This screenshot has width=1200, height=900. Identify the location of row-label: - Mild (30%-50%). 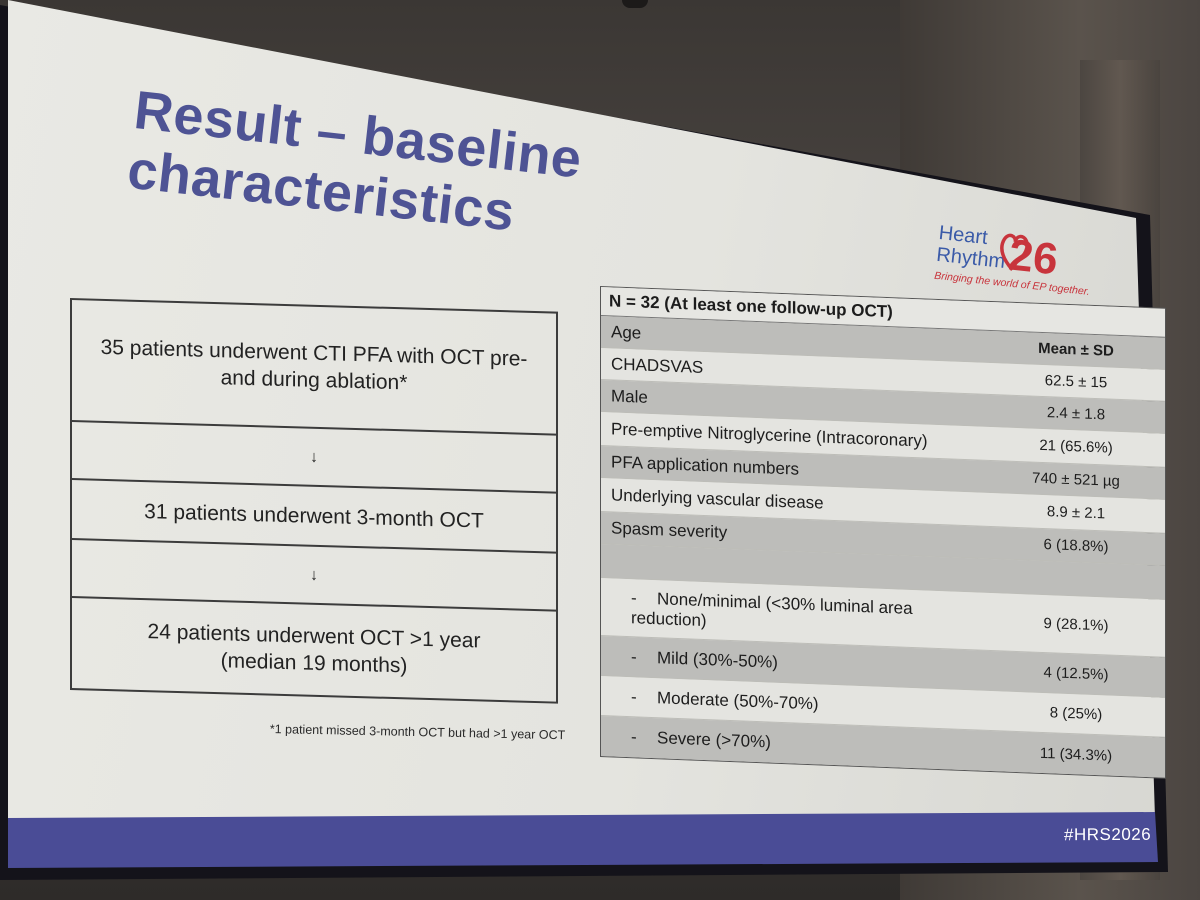
(794, 663).